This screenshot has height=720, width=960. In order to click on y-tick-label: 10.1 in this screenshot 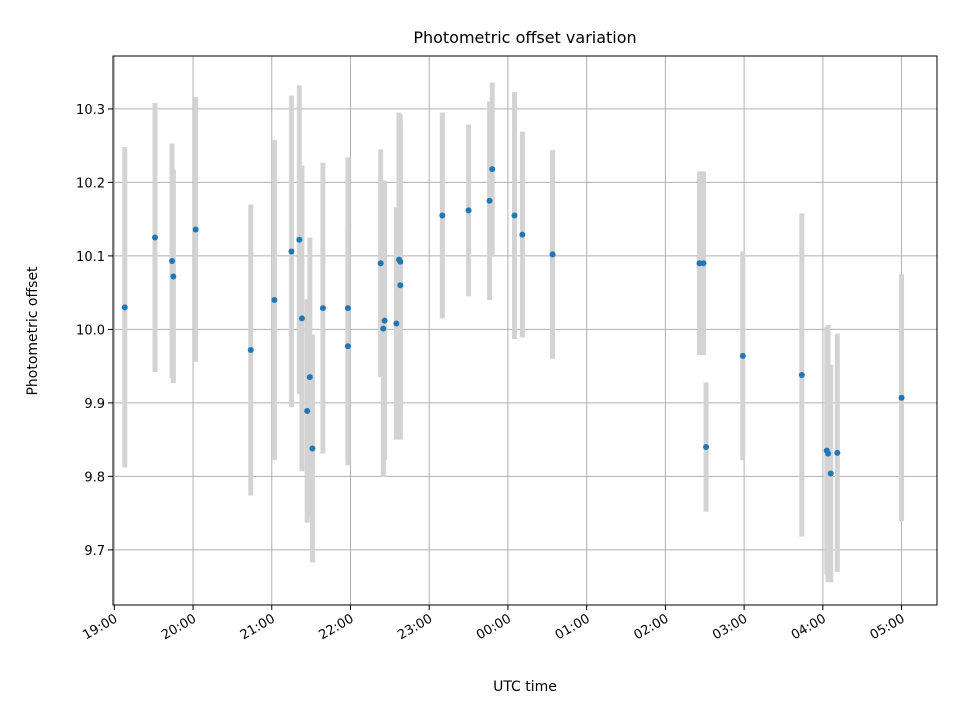, I will do `click(90, 257)`.